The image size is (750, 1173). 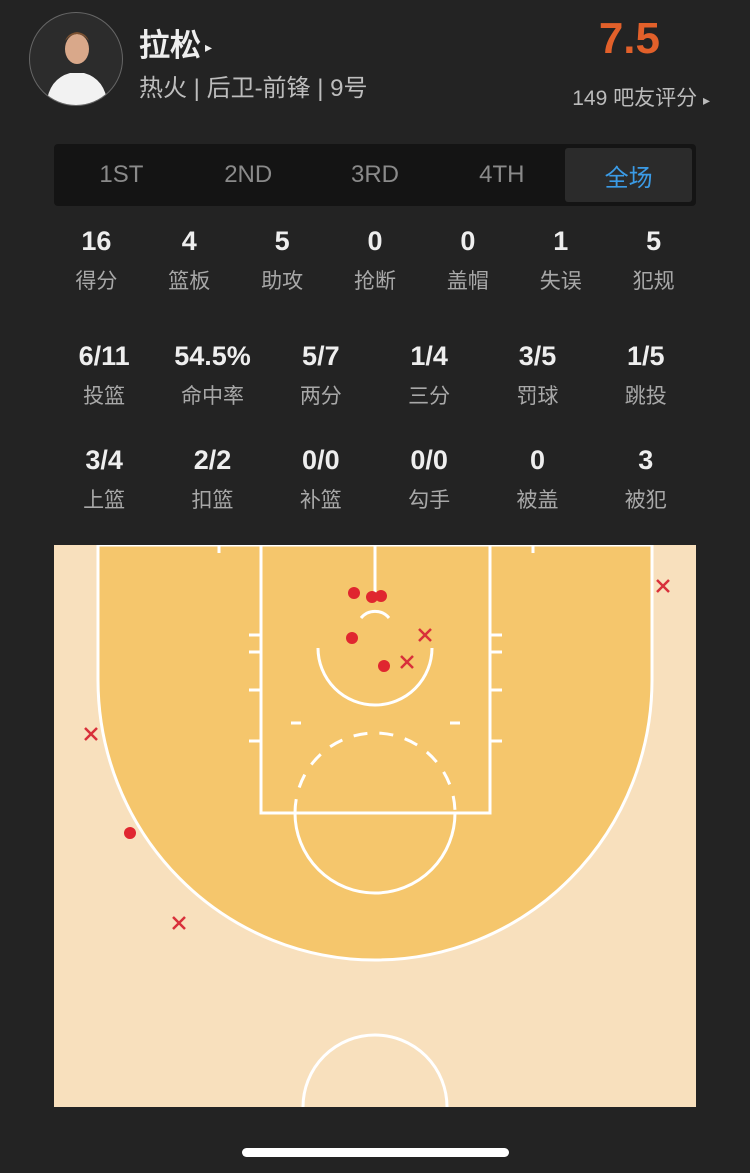 I want to click on tab-period-0: 1ST, so click(x=121, y=174).